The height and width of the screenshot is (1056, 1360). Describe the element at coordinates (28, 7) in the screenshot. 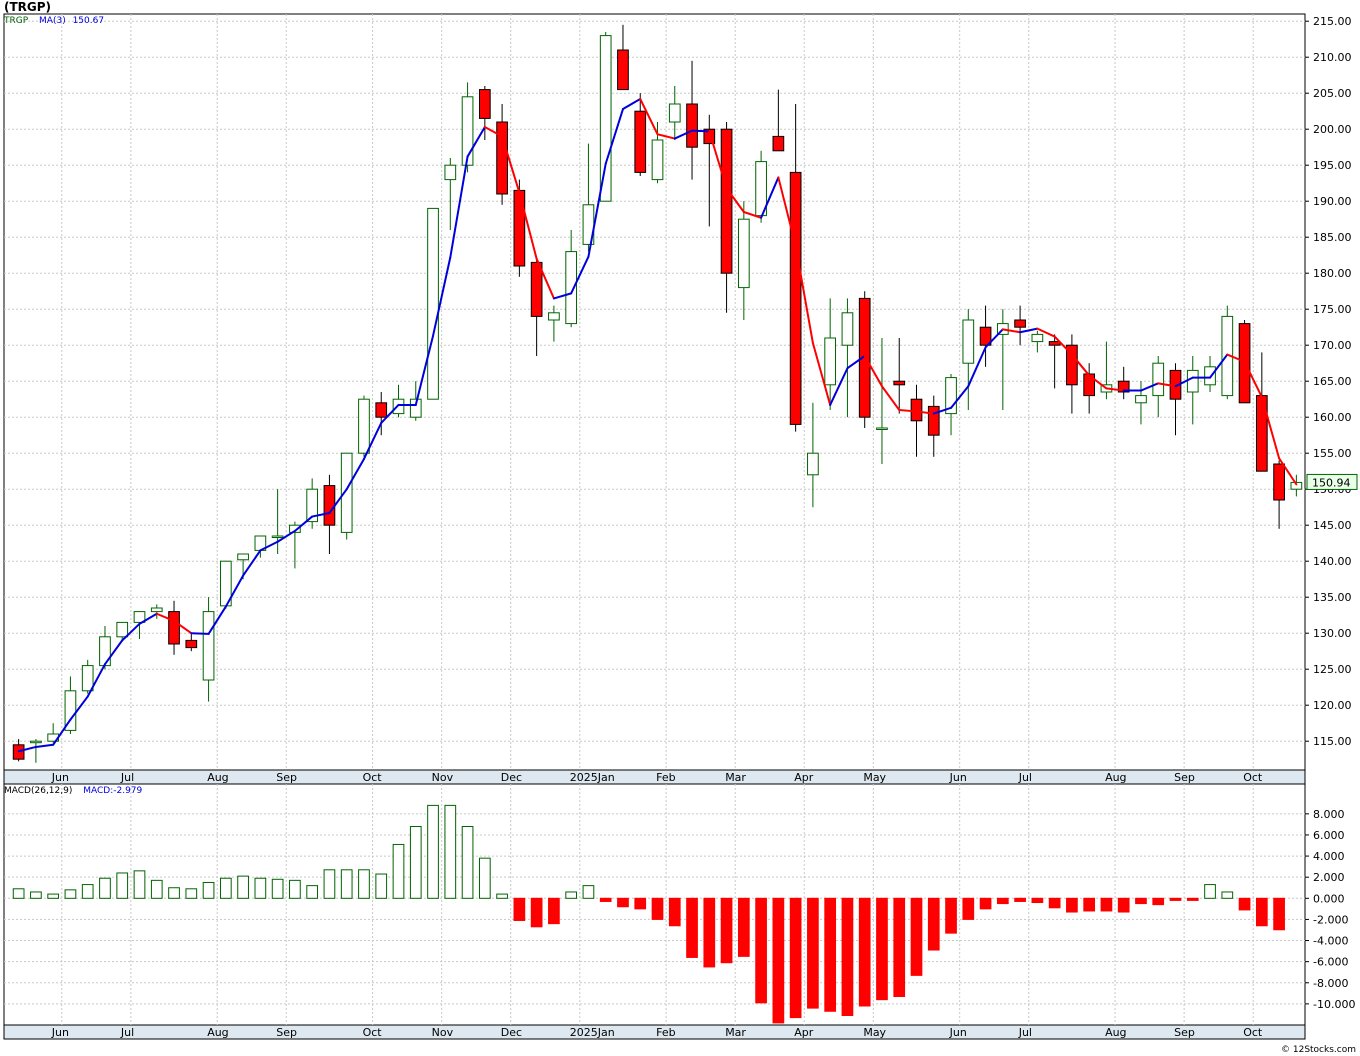

I see `chart-title: (TRGP)` at that location.